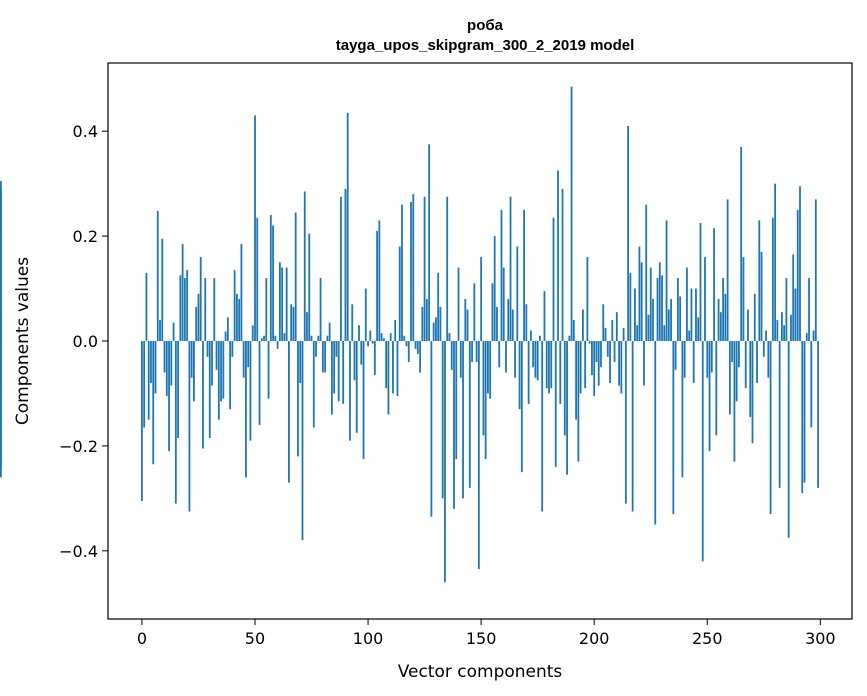 The height and width of the screenshot is (696, 867). I want to click on x-tick-label: 0, so click(142, 638).